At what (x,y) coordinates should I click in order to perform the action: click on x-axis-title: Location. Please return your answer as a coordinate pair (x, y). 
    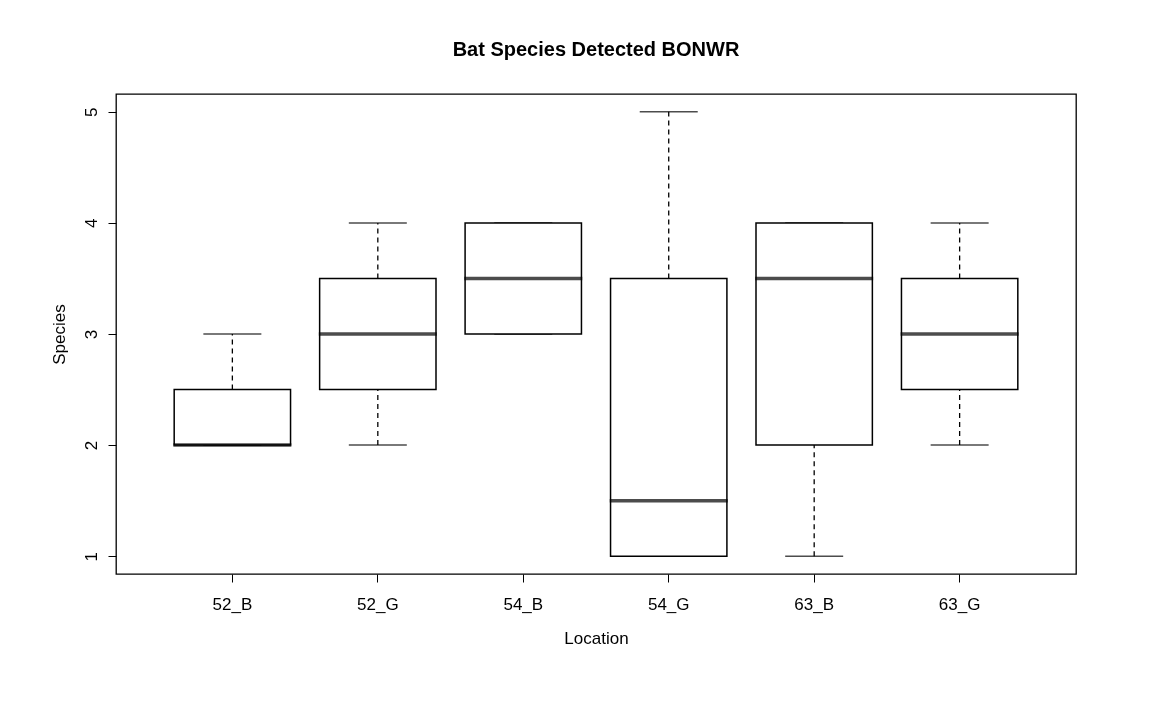
    Looking at the image, I should click on (596, 638).